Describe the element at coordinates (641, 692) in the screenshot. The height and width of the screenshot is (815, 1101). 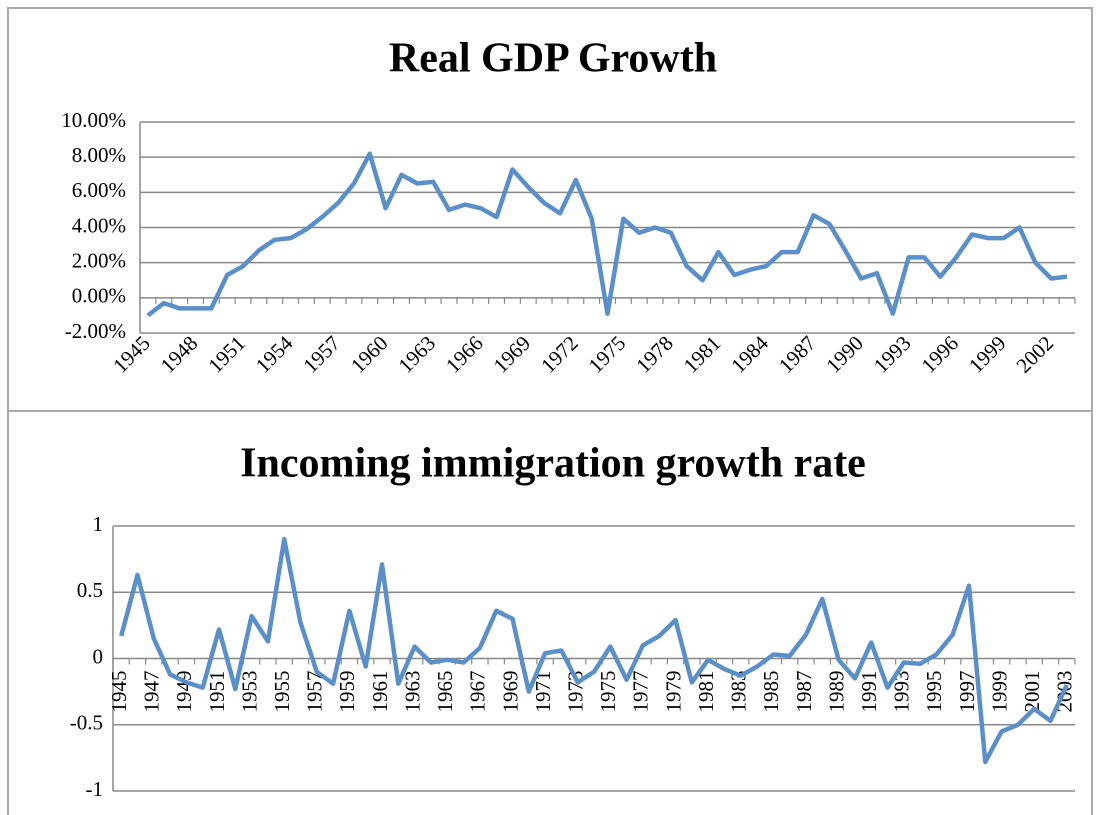
I see `x-tick-label: 1977` at that location.